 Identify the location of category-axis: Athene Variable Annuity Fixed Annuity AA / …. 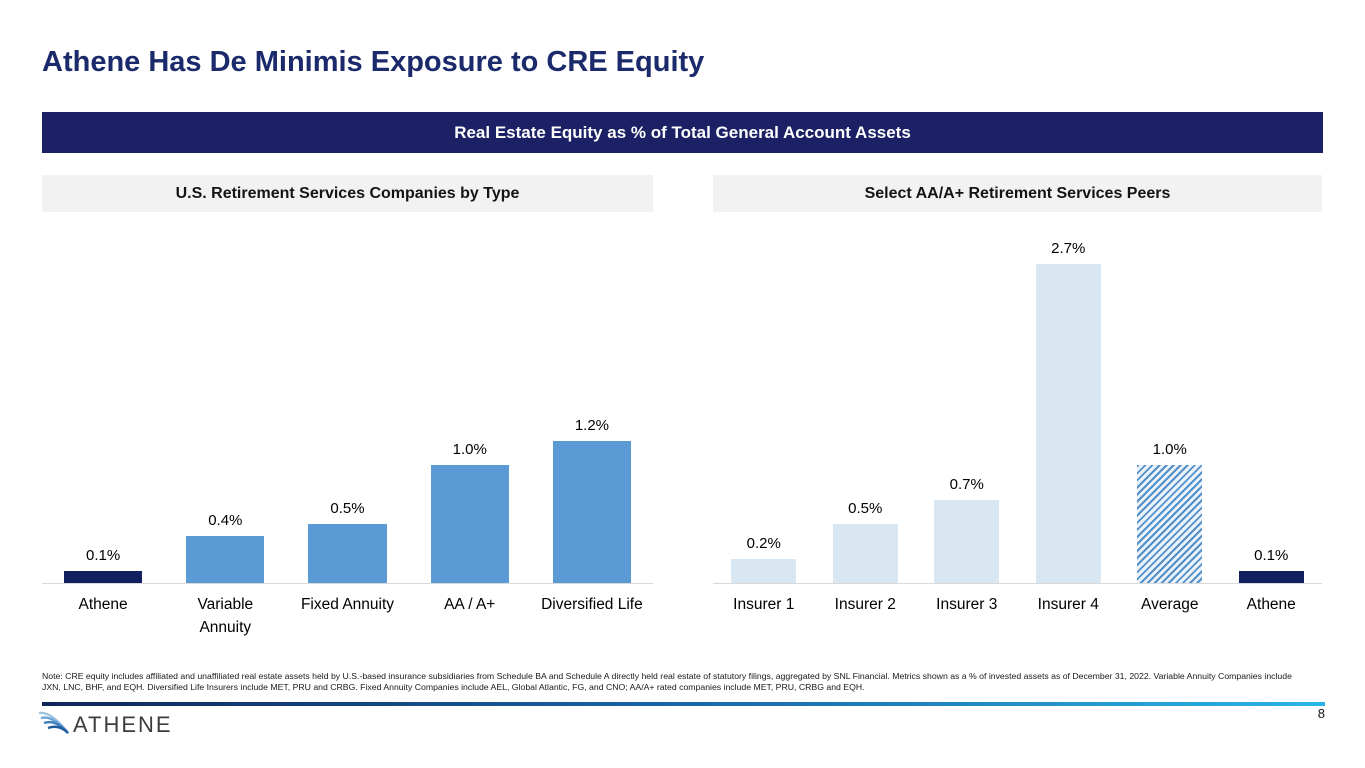
(347, 612).